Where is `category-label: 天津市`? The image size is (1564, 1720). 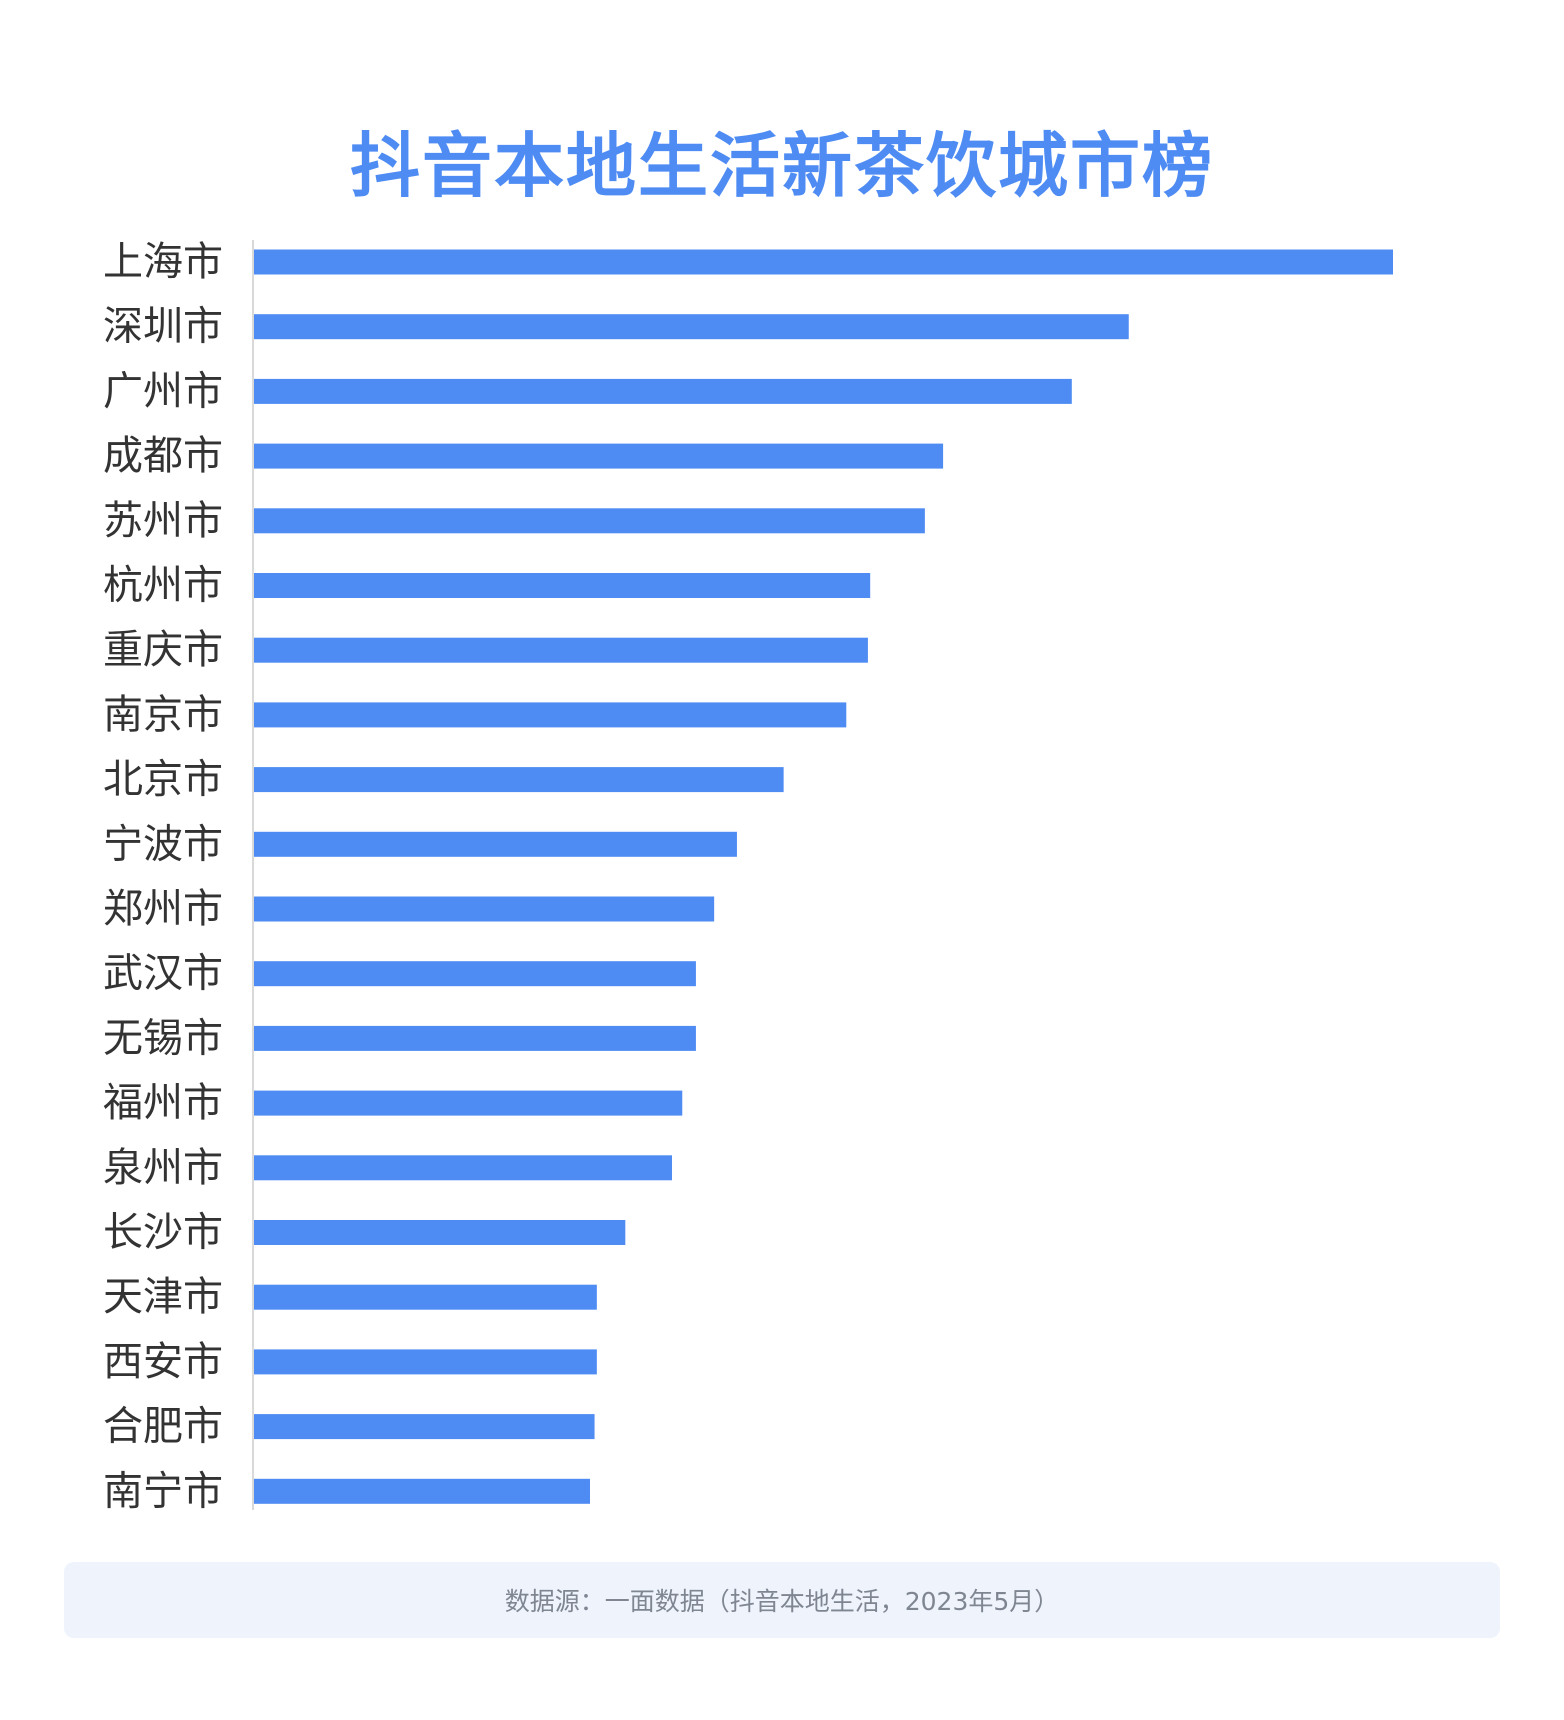
category-label: 天津市 is located at coordinates (163, 1297).